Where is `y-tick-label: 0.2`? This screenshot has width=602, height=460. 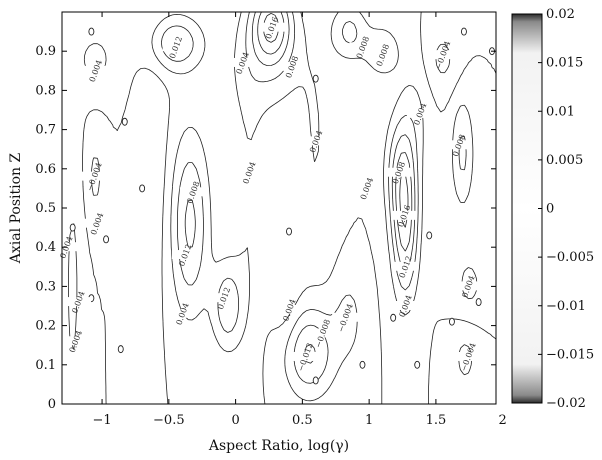
y-tick-label: 0.2 is located at coordinates (45, 326).